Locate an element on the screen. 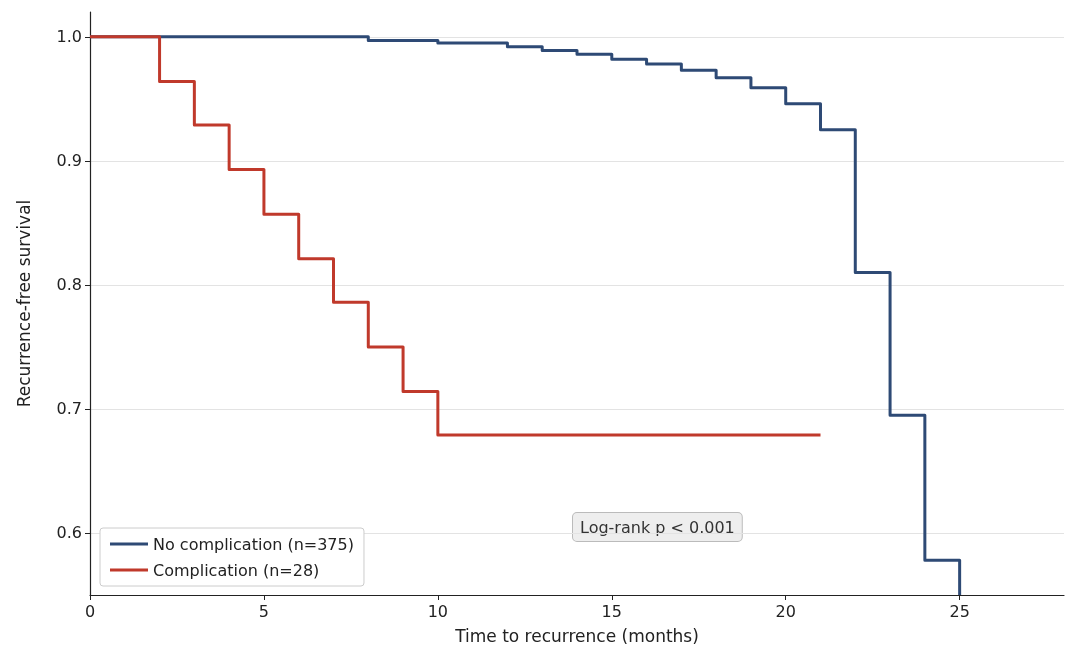 The image size is (1075, 672). x-tick-label: 10 is located at coordinates (438, 611).